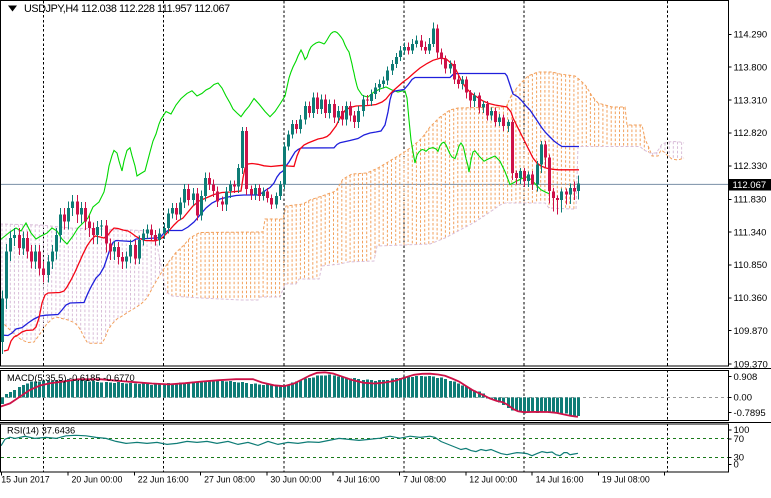  Describe the element at coordinates (751, 67) in the screenshot. I see `svg-text: 113.800` at that location.